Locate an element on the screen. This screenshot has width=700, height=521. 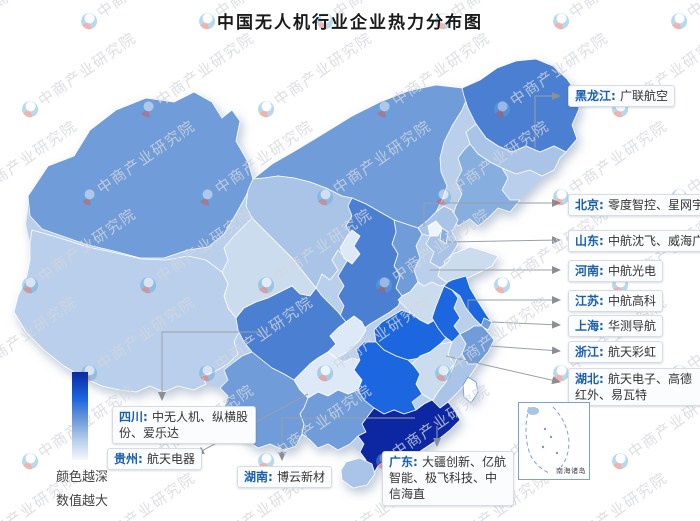
callout-companies: 航天电子、高德红外、易瓦特 is located at coordinates (634, 387).